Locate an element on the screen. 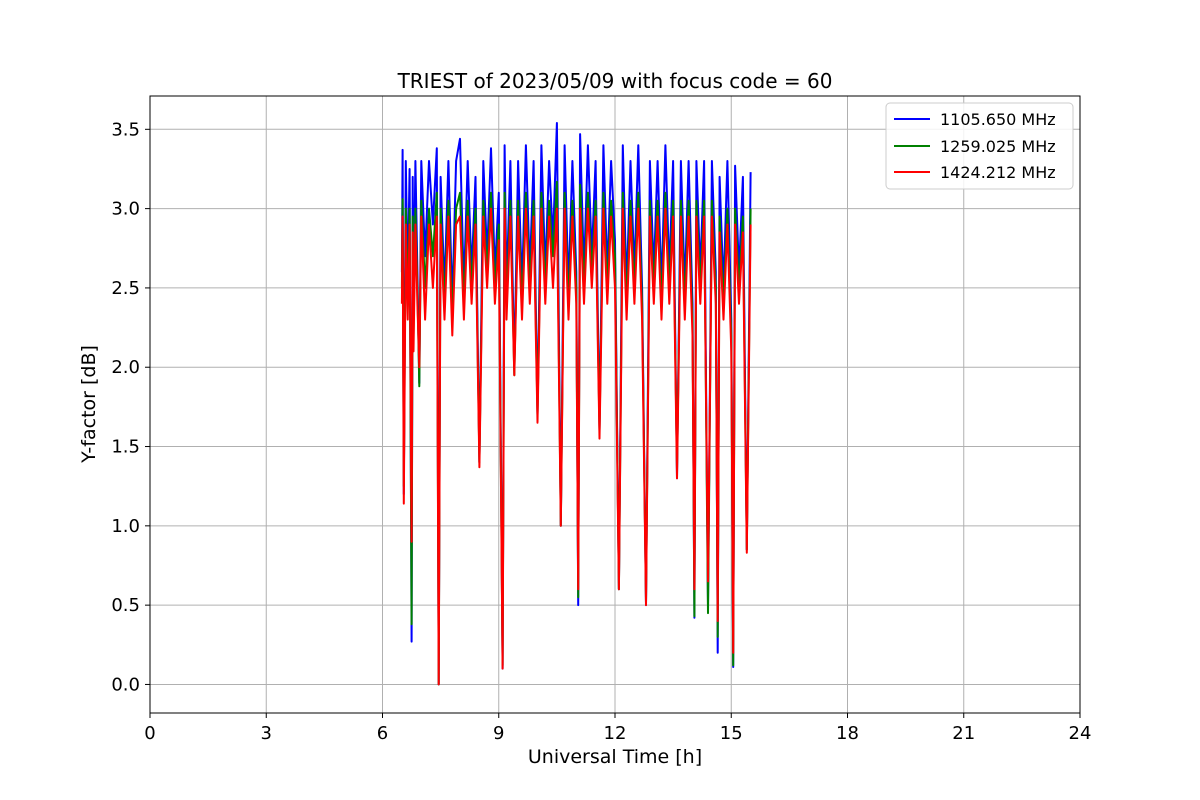  y-tick-label: 1.0 is located at coordinates (125, 526).